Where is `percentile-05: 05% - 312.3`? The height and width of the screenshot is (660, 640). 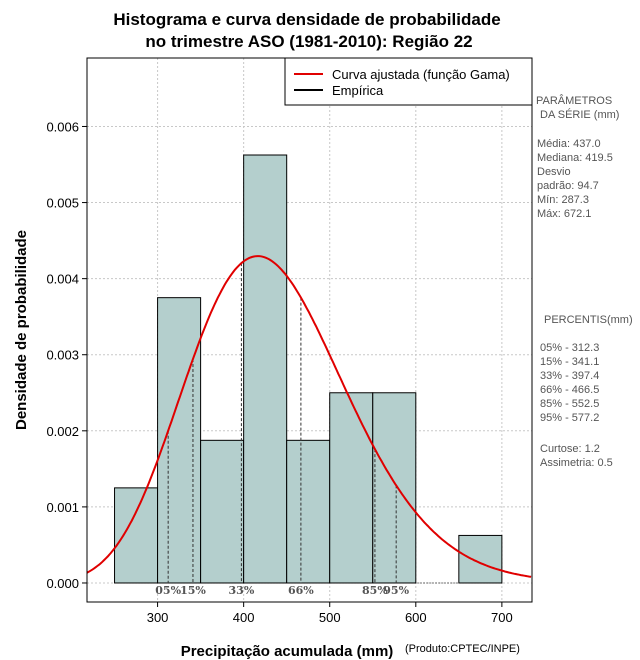
percentile-05: 05% - 312.3 is located at coordinates (569, 348).